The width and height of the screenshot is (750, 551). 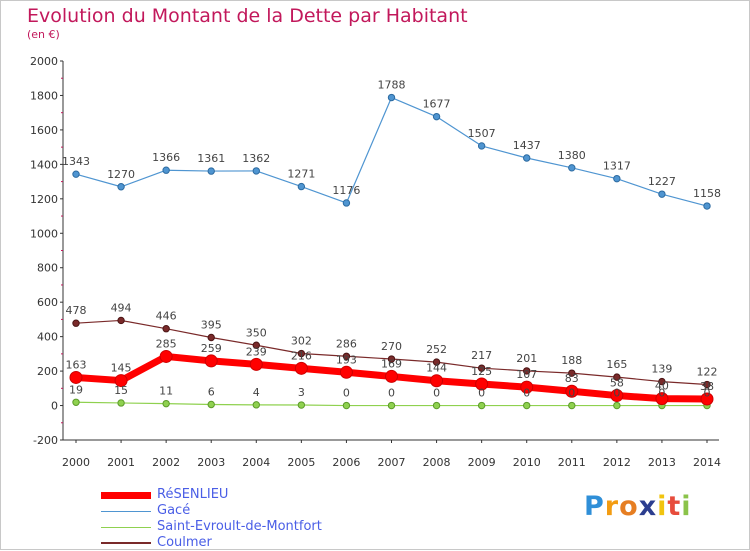 I want to click on data-label: 145, so click(x=121, y=368).